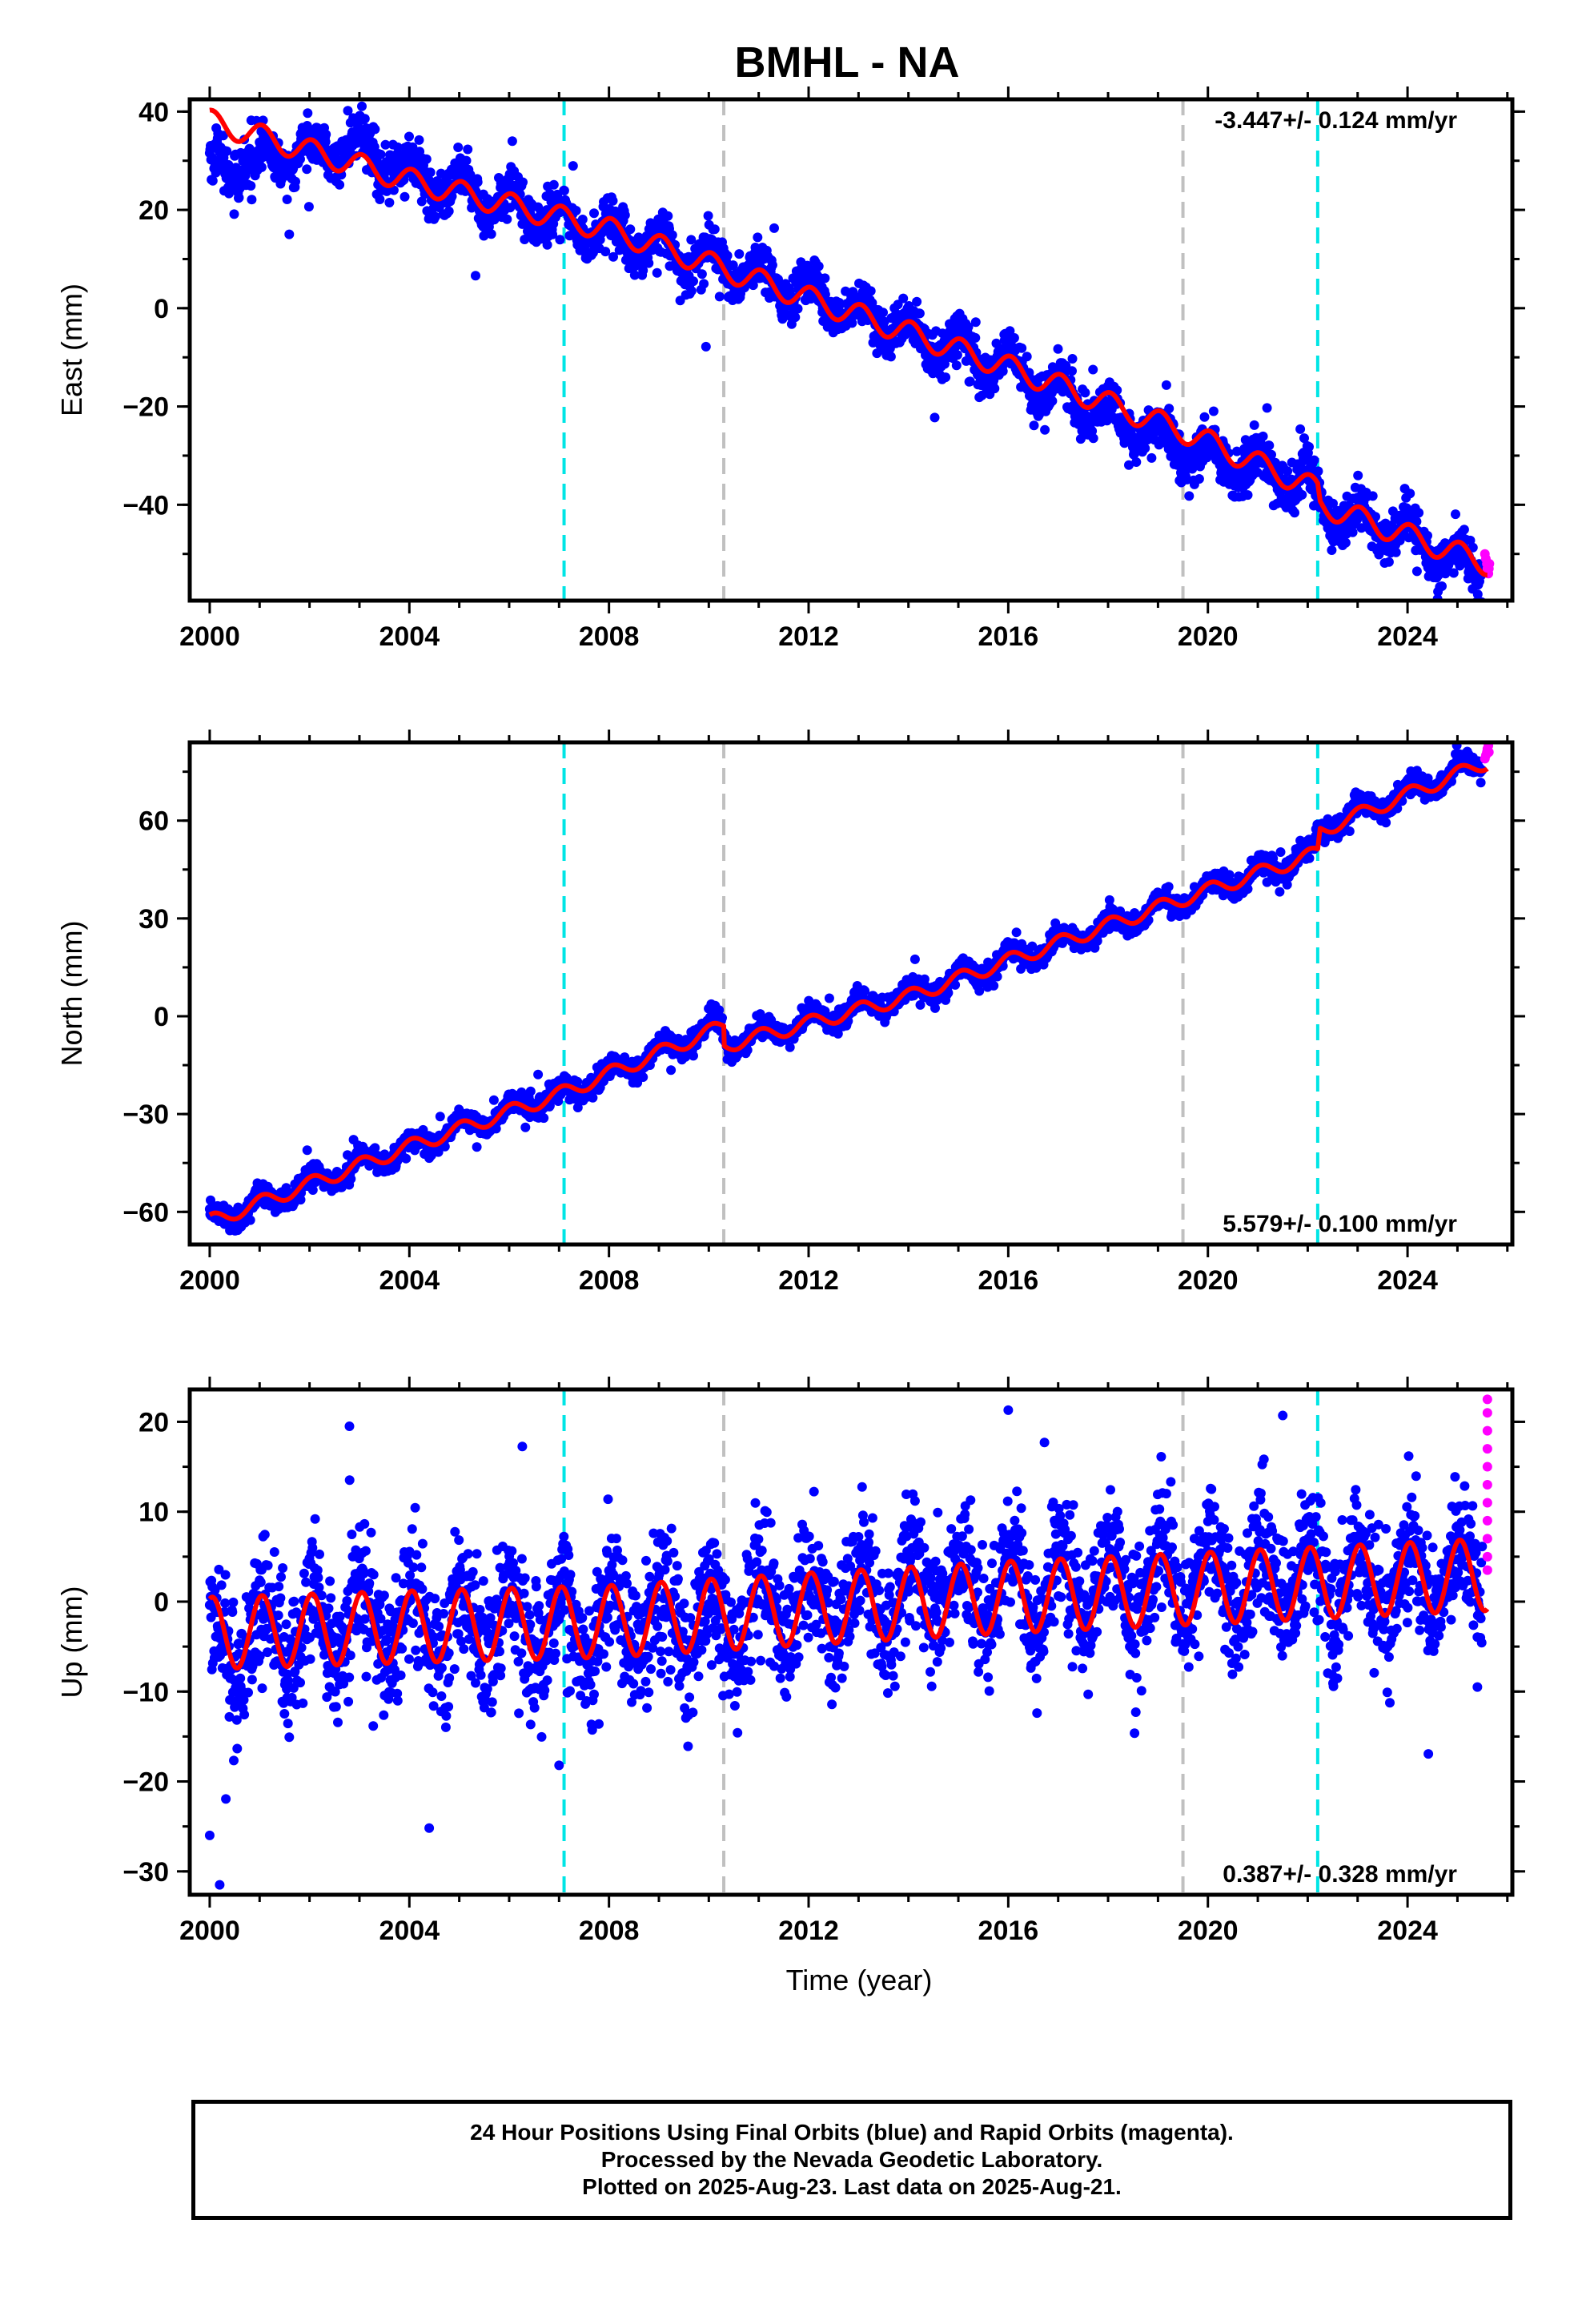  Describe the element at coordinates (154, 112) in the screenshot. I see `y-tick-label: 40` at that location.